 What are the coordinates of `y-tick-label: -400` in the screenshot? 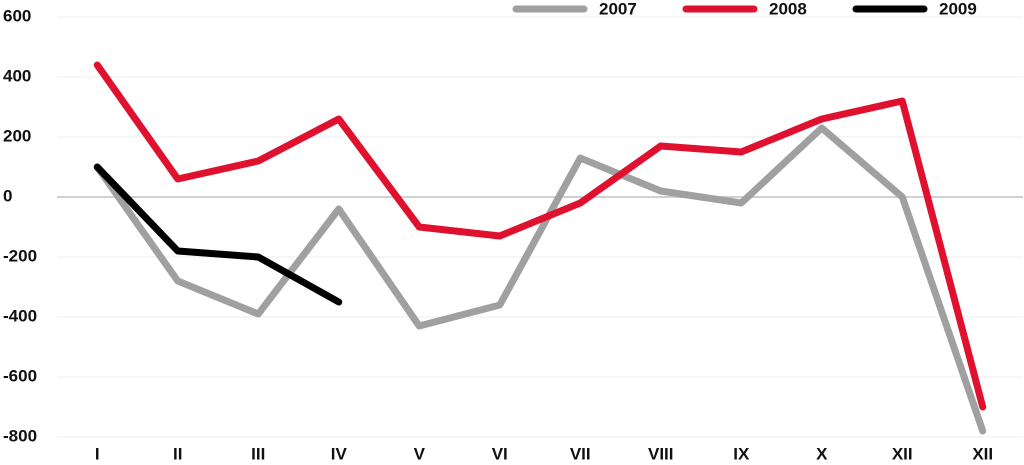 It's located at (20, 315).